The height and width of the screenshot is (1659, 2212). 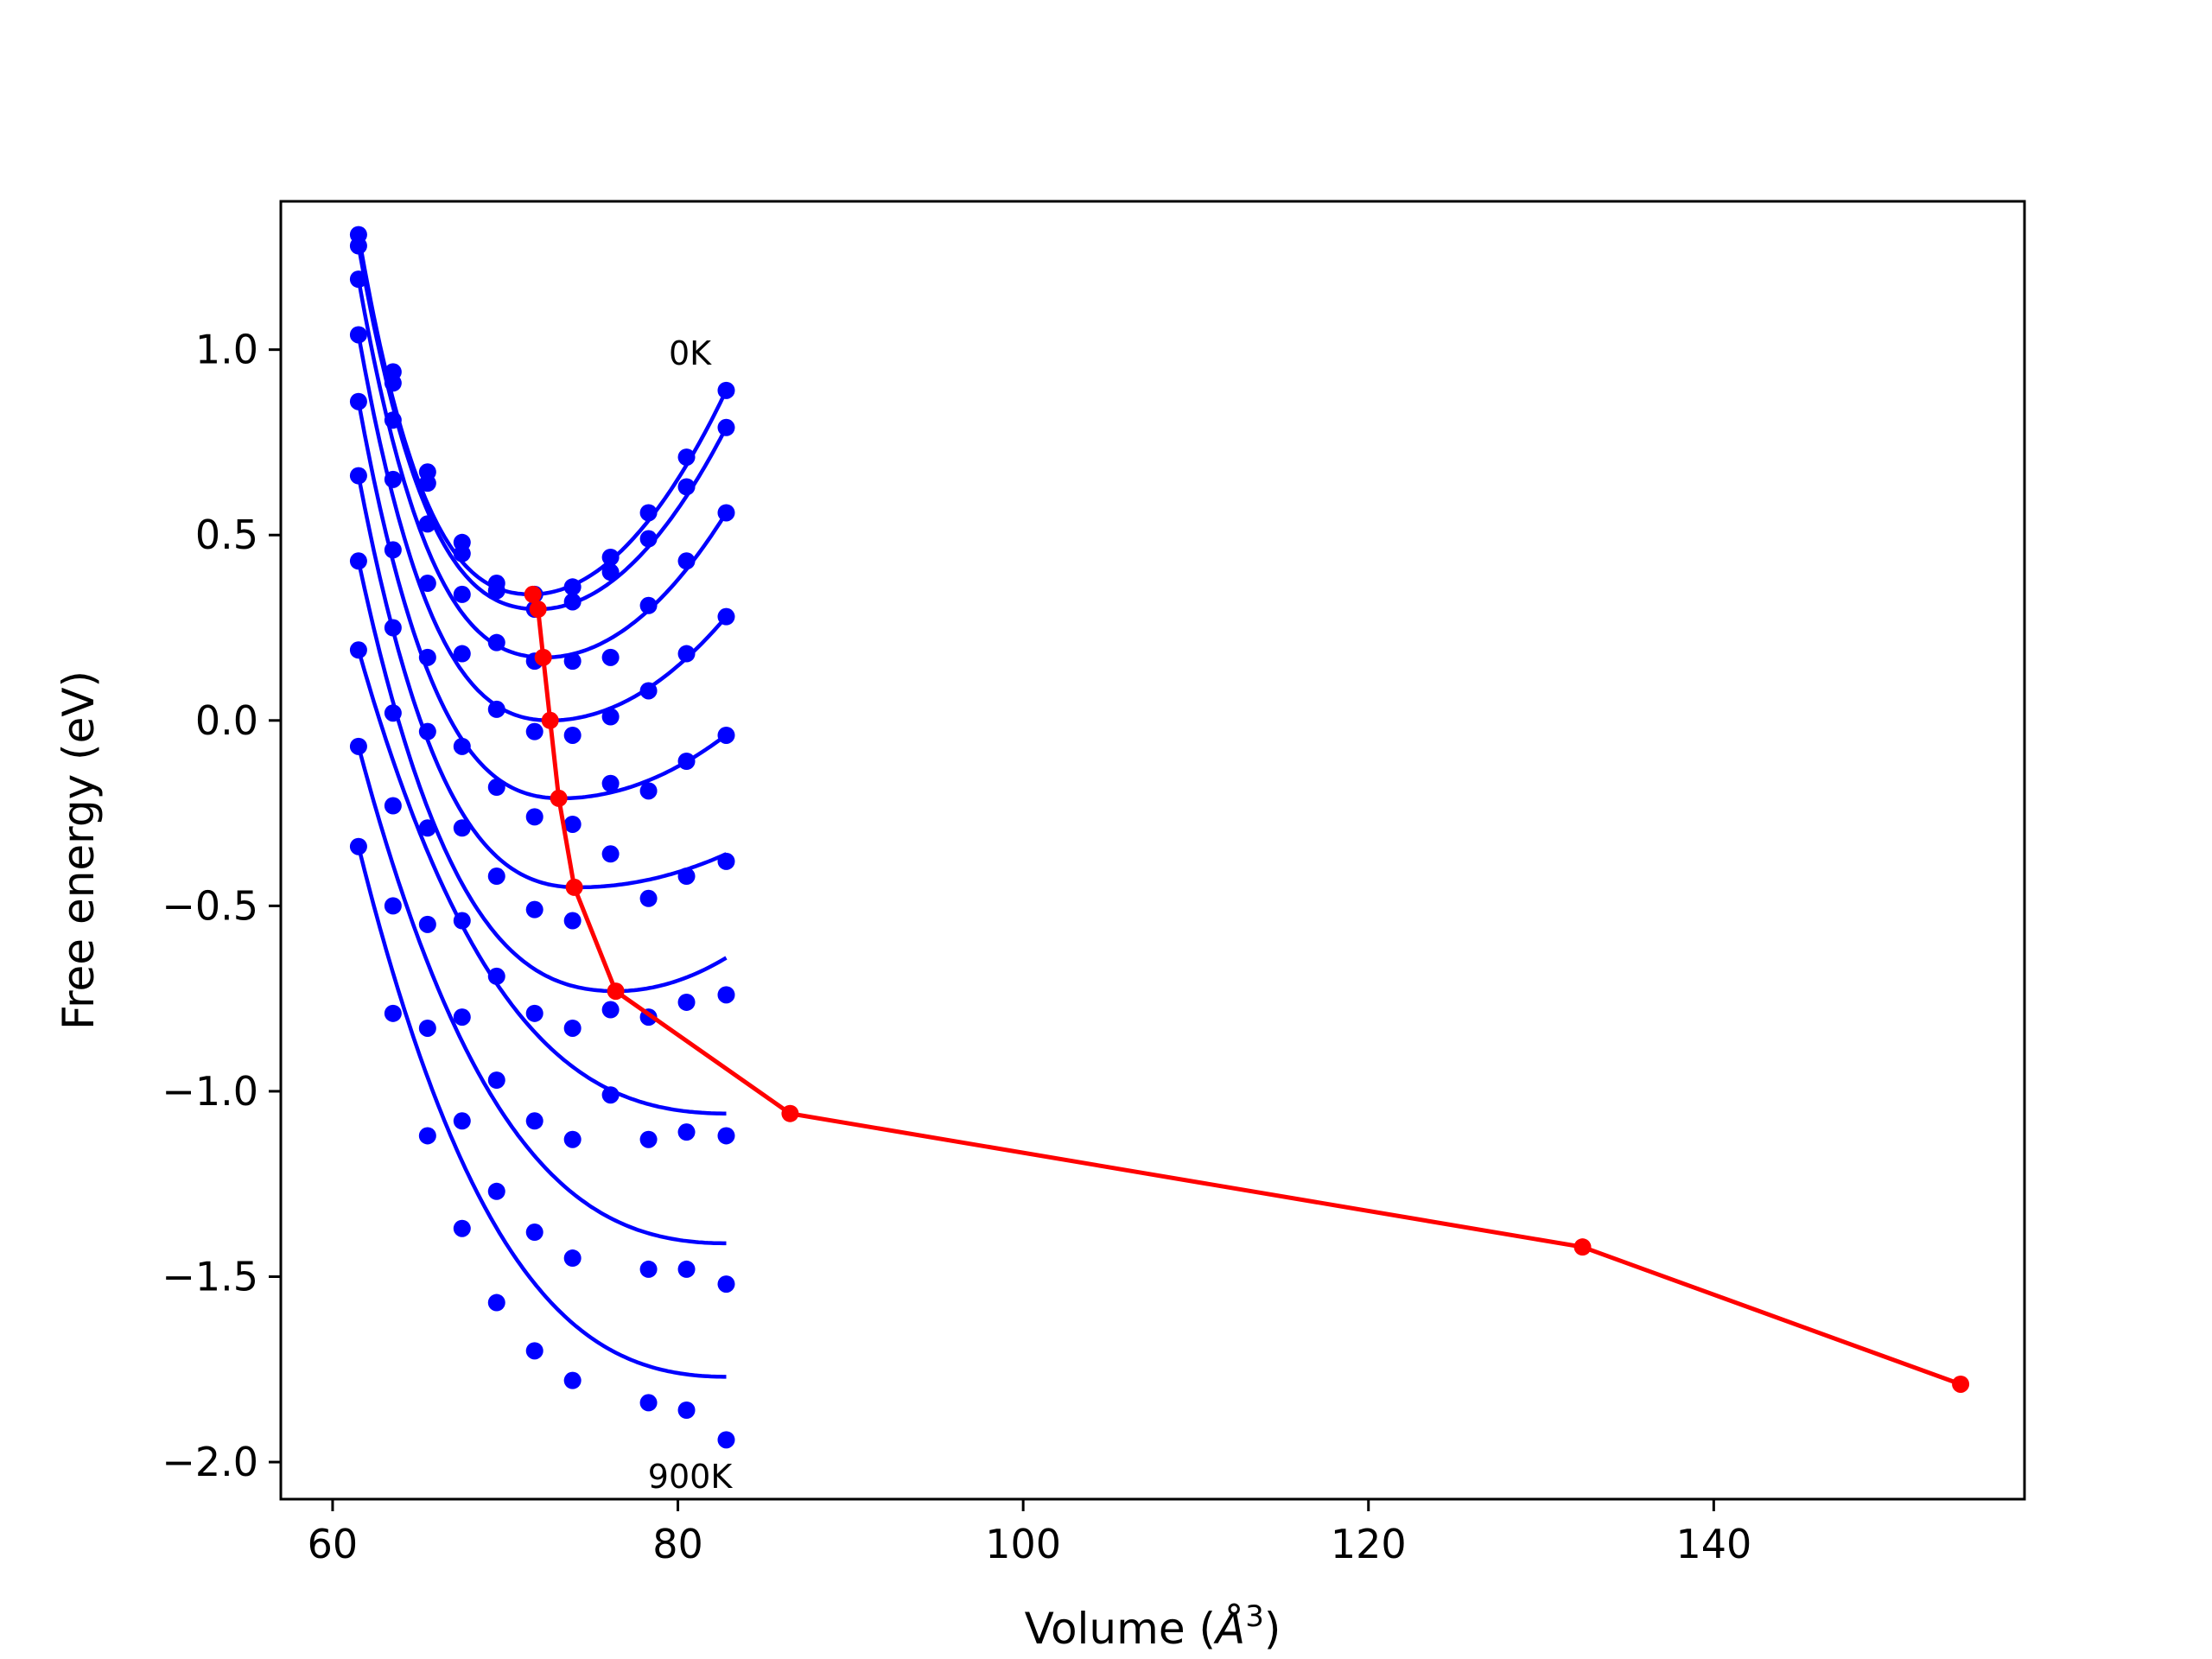 I want to click on y-tick-label: 1.0, so click(x=226, y=350).